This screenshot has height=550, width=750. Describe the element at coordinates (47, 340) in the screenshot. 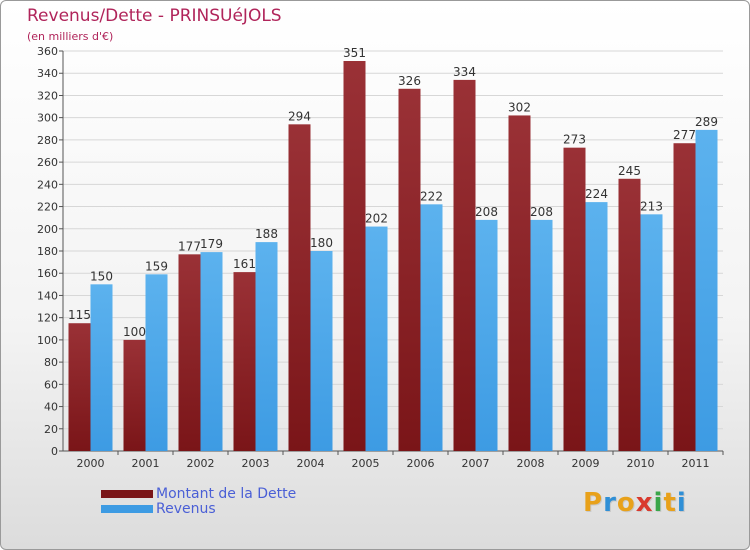

I see `y-tick-label: 100` at that location.